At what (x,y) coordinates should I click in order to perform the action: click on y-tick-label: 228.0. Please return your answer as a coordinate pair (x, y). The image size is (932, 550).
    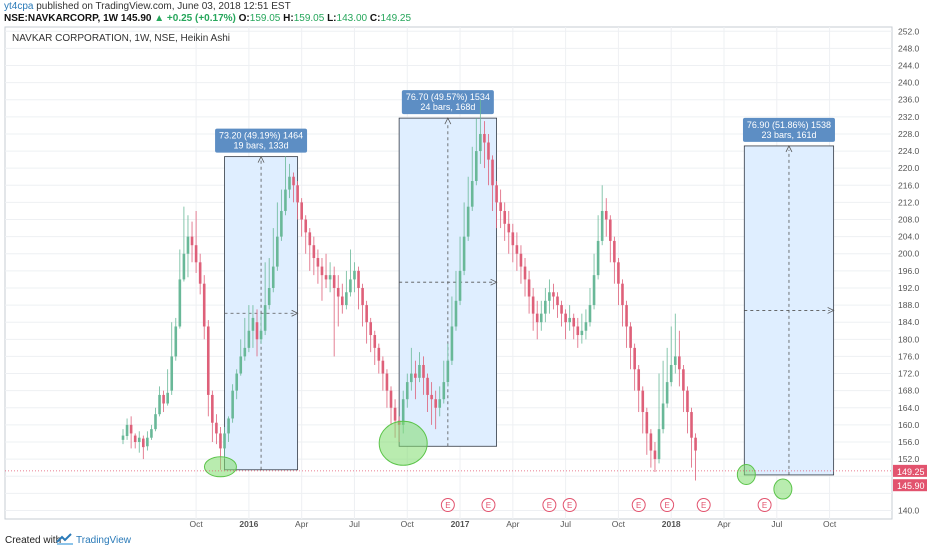
    Looking at the image, I should click on (909, 134).